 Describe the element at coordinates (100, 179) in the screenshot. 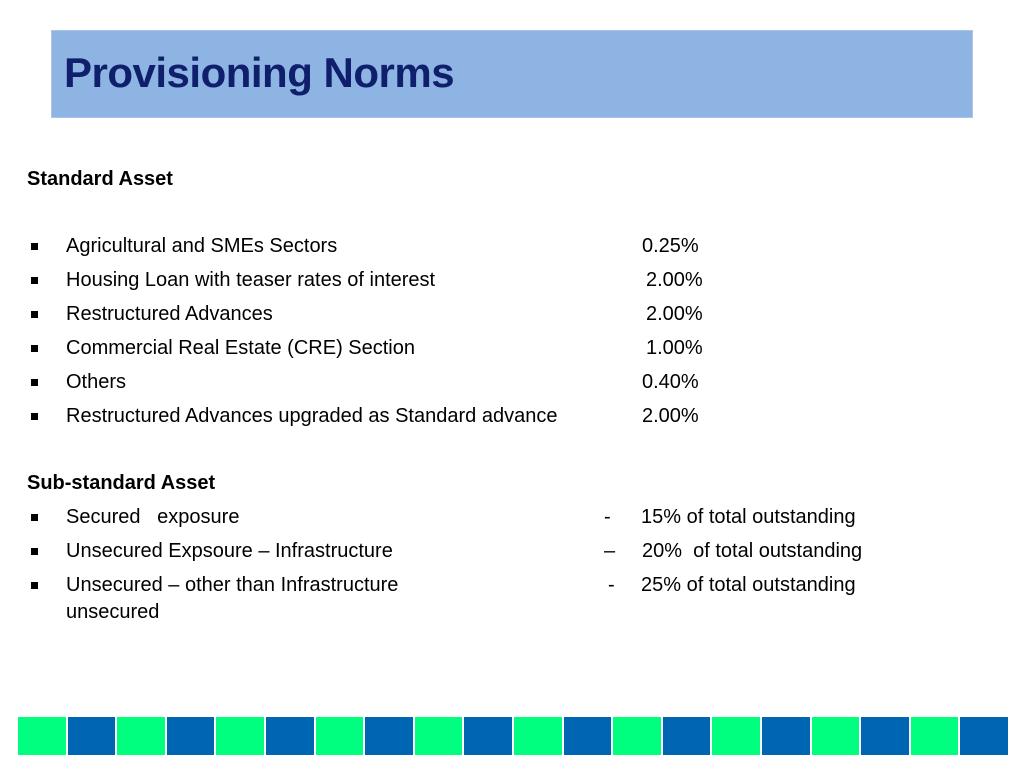

I see `standard-asset-heading: Standard Asset` at that location.